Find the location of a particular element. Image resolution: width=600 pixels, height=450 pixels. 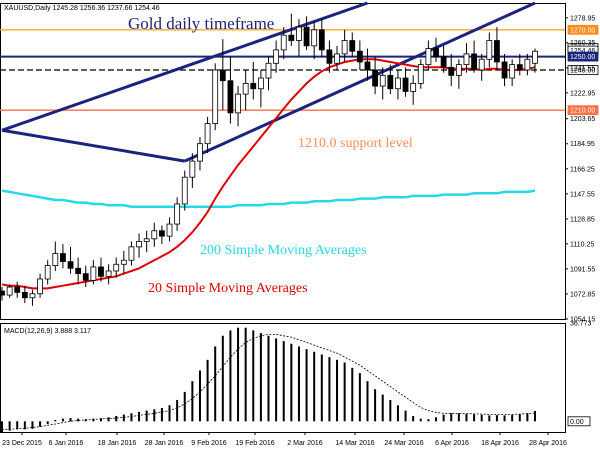

x-tick-label: 6 Apr 2016 is located at coordinates (452, 443).